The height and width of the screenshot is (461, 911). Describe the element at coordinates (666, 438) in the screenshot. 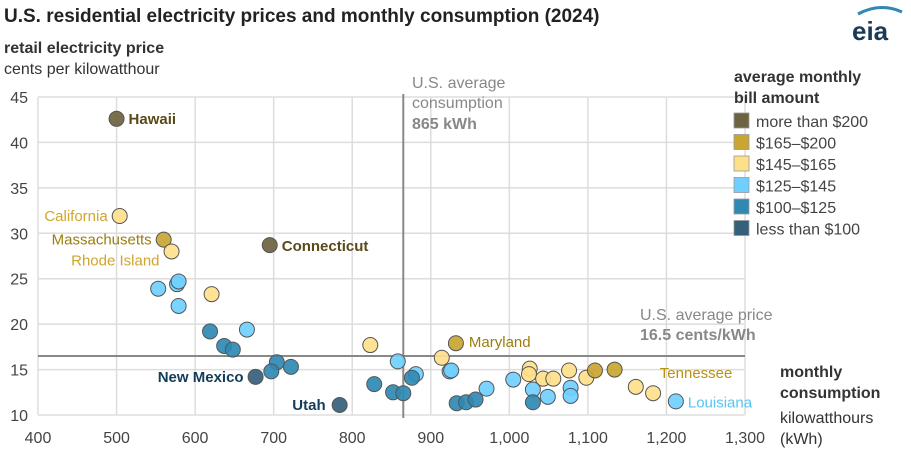

I see `x-tick-label: 1,200` at that location.